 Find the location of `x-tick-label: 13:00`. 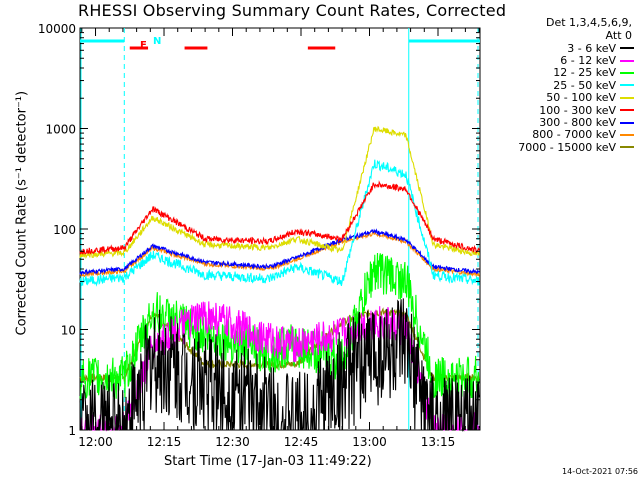

x-tick-label: 13:00 is located at coordinates (369, 442).